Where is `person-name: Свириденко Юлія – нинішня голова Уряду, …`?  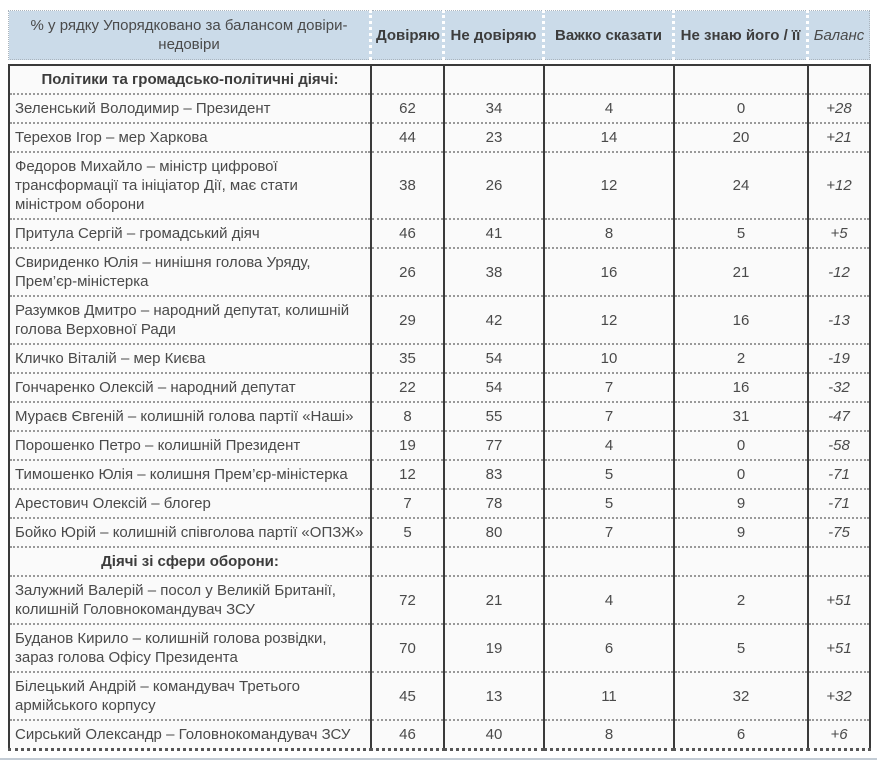
person-name: Свириденко Юлія – нинішня голова Уряду, … is located at coordinates (190, 271).